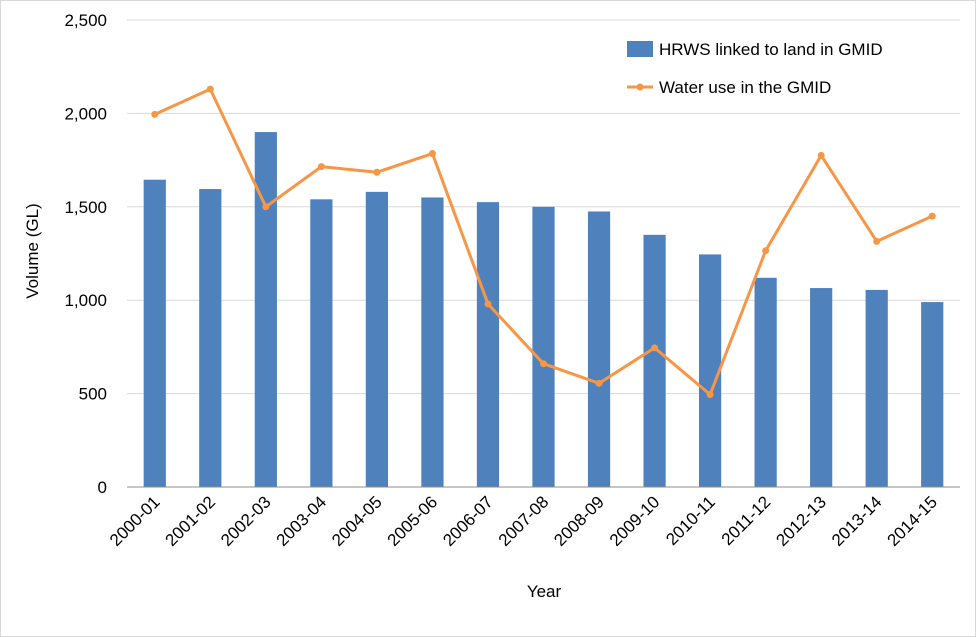 This screenshot has width=976, height=637. Describe the element at coordinates (746, 520) in the screenshot. I see `x-tick-label: 2011-12` at that location.